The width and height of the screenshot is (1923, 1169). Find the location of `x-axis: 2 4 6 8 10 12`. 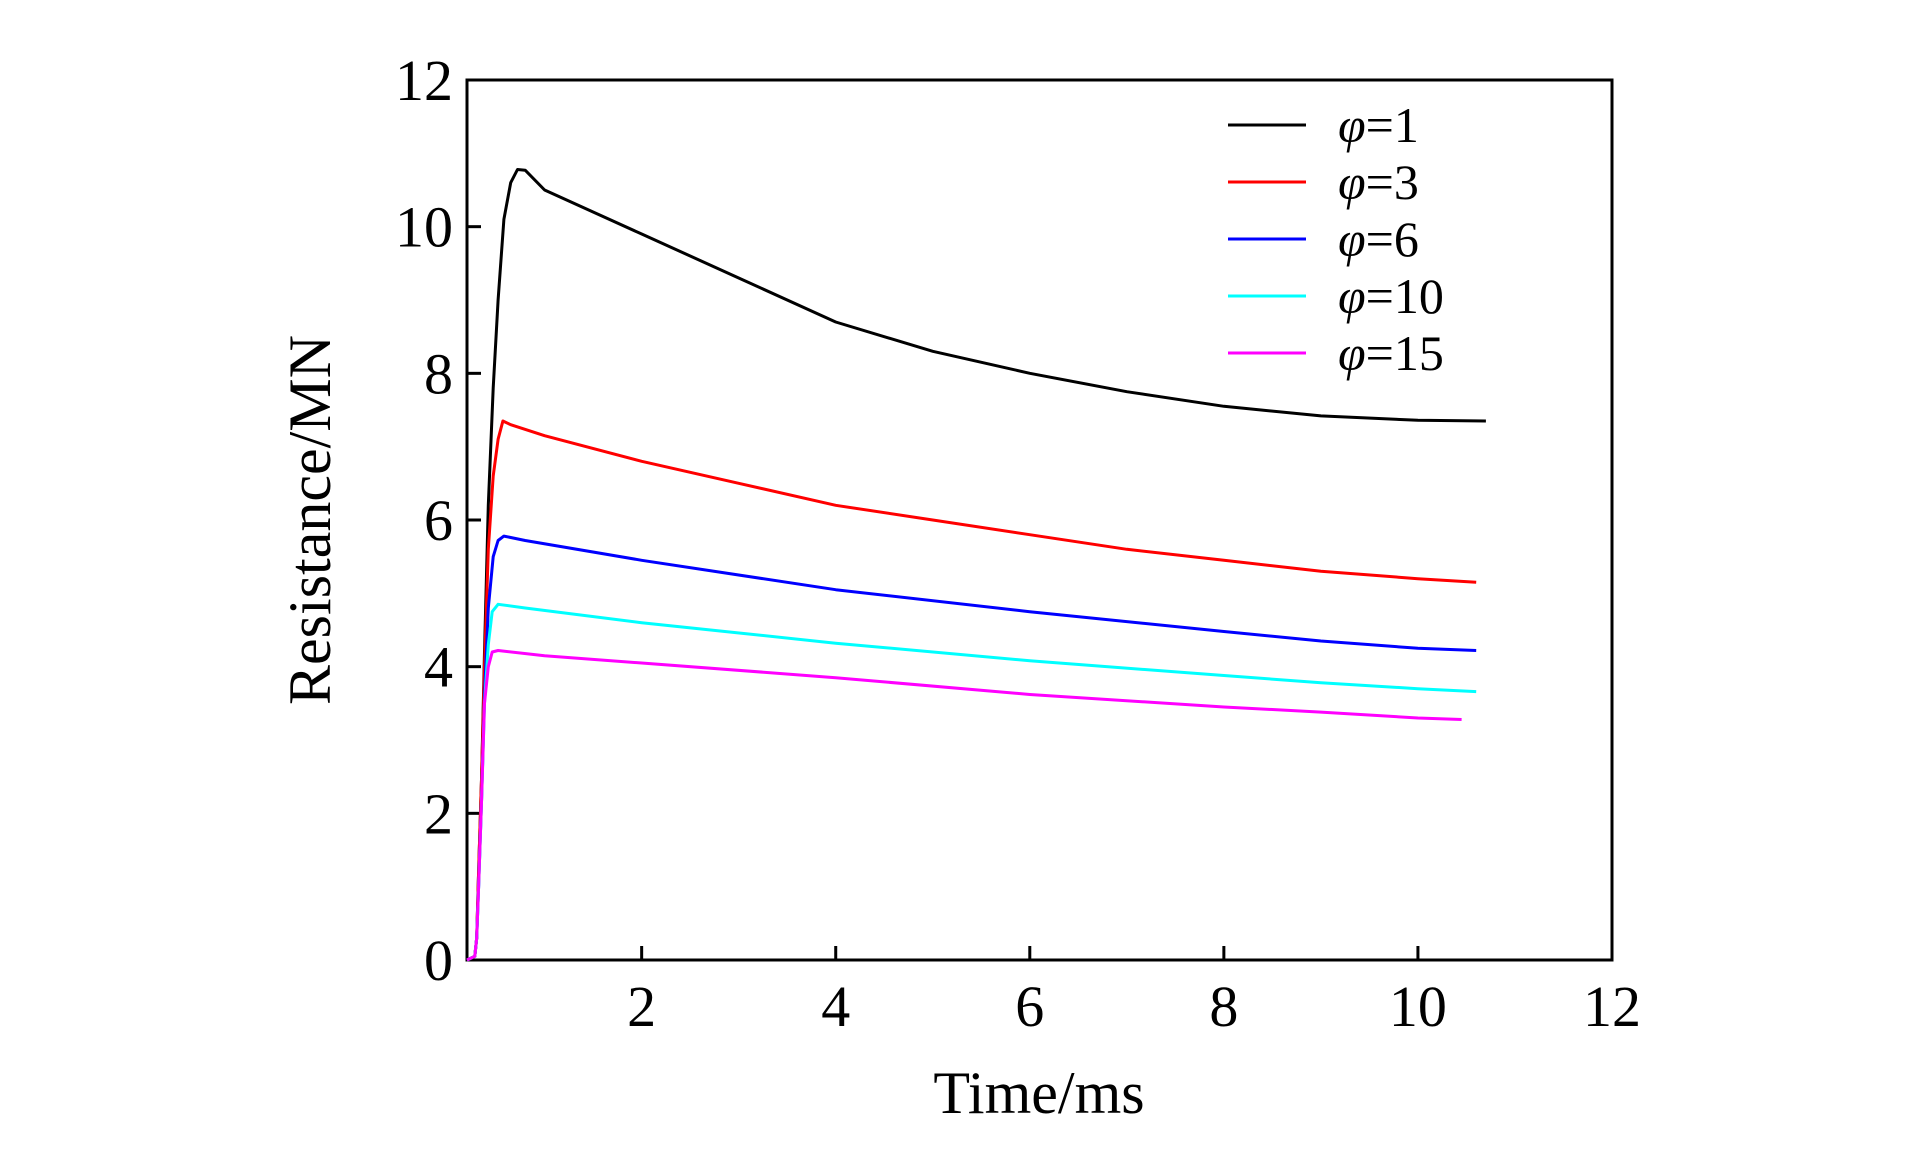

x-axis: 2 4 6 8 10 12 is located at coordinates (1134, 992).